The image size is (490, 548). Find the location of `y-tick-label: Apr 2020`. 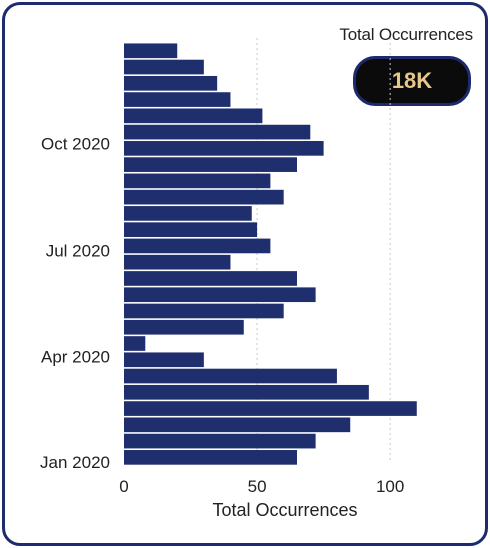

y-tick-label: Apr 2020 is located at coordinates (75, 356).